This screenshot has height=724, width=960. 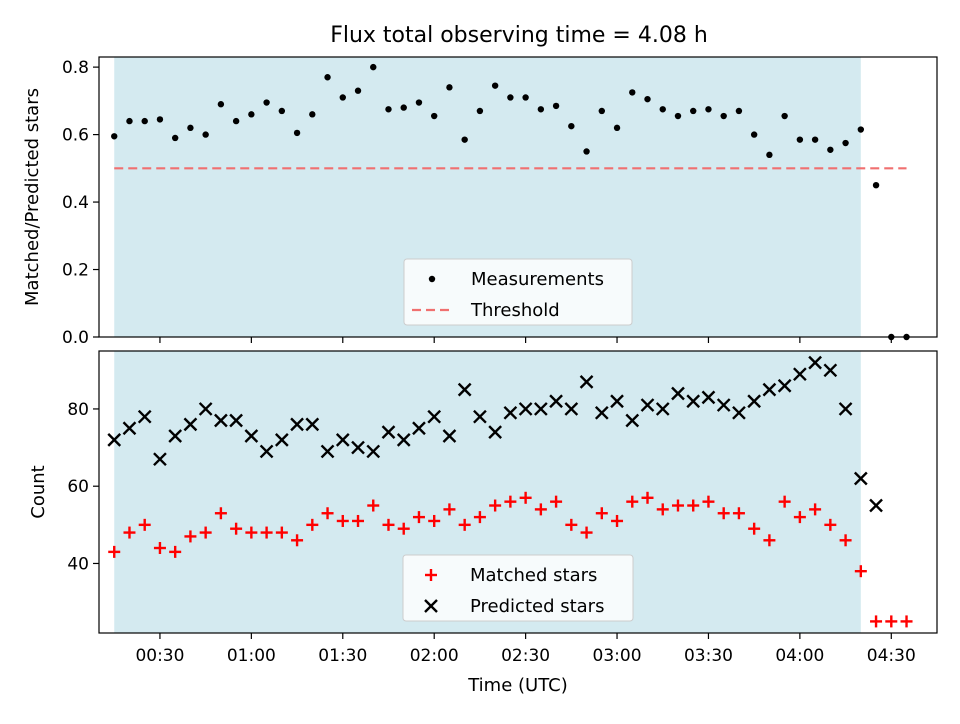 What do you see at coordinates (75, 203) in the screenshot?
I see `y-tick-label: 0.4` at bounding box center [75, 203].